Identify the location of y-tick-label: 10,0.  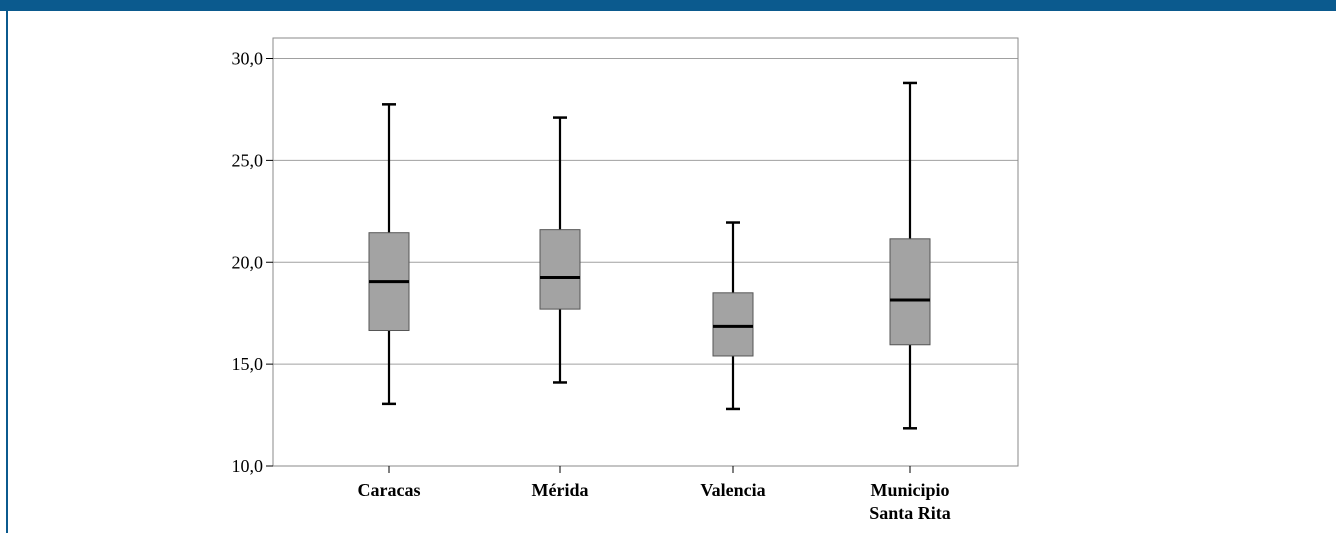
(248, 466).